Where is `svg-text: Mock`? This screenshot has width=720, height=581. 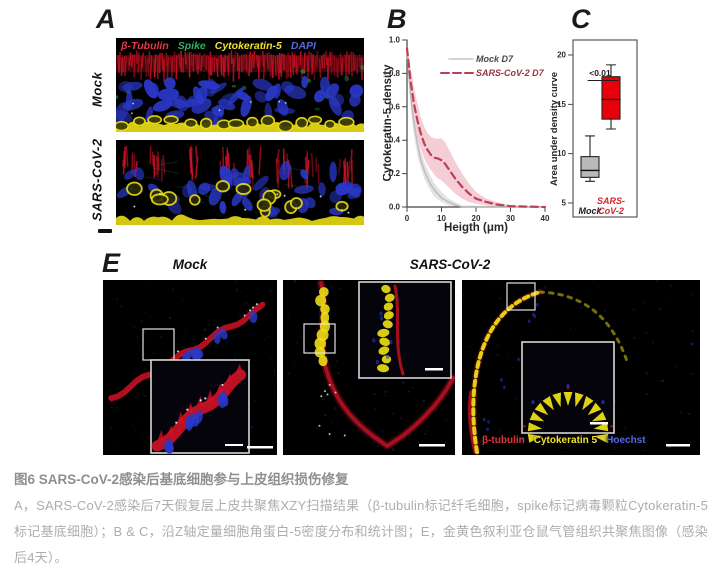
svg-text: Mock is located at coordinates (590, 211).